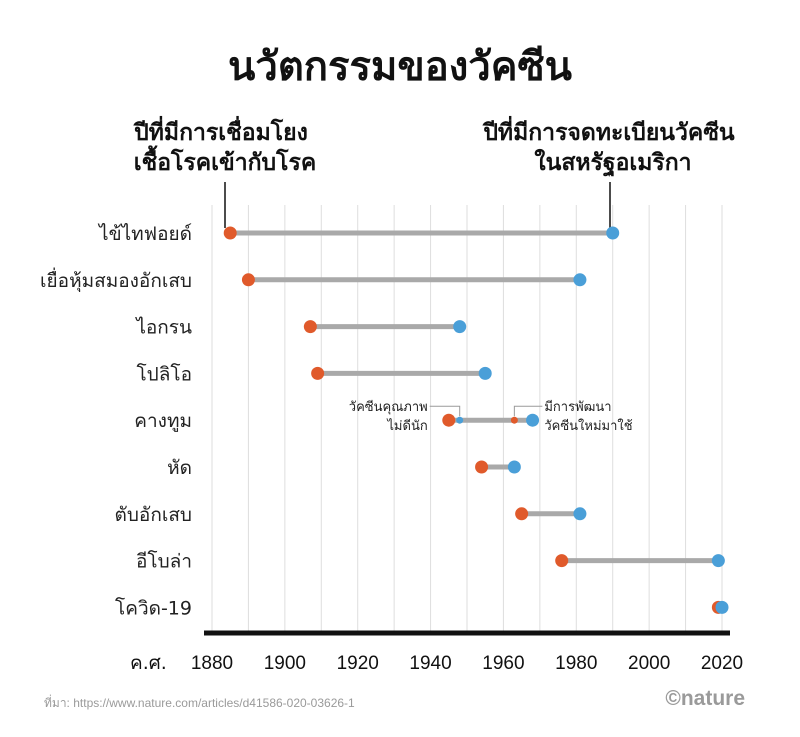 This screenshot has height=737, width=800. Describe the element at coordinates (406, 426) in the screenshot. I see `annotation-line: ไม่ดีนัก` at that location.